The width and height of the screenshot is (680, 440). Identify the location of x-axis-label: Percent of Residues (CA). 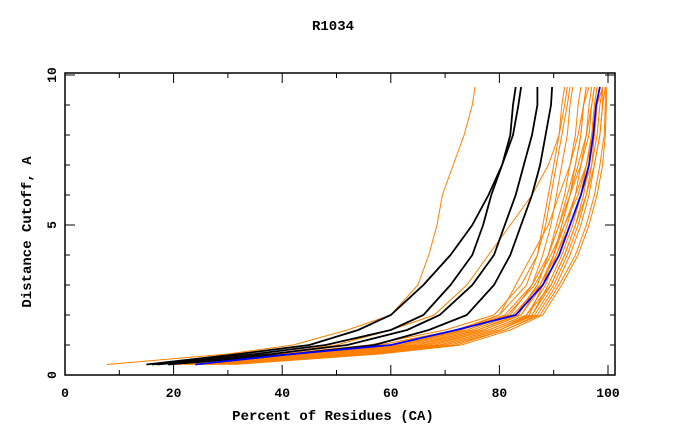
(333, 417).